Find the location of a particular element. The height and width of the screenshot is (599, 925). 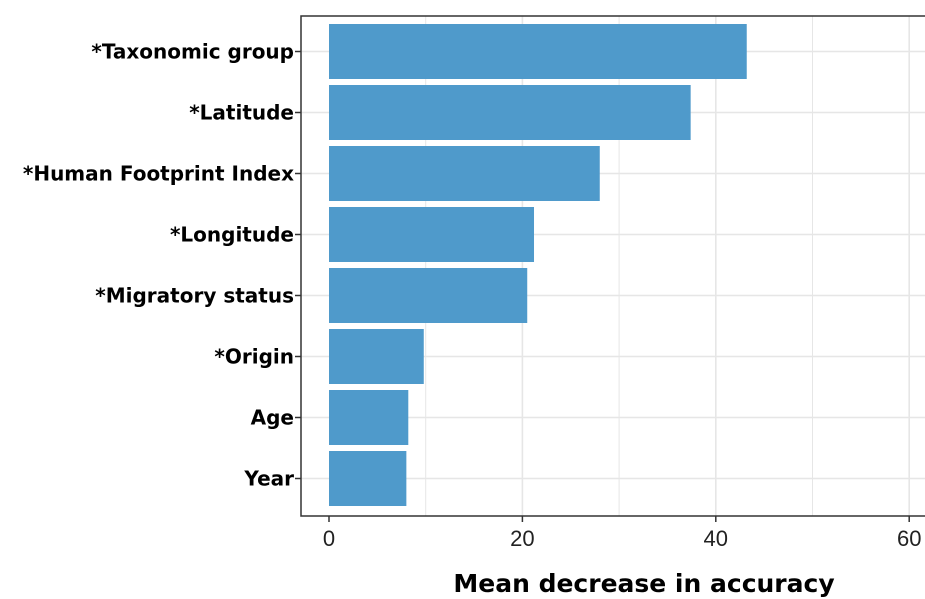

category-label: *Latitude is located at coordinates (241, 113).